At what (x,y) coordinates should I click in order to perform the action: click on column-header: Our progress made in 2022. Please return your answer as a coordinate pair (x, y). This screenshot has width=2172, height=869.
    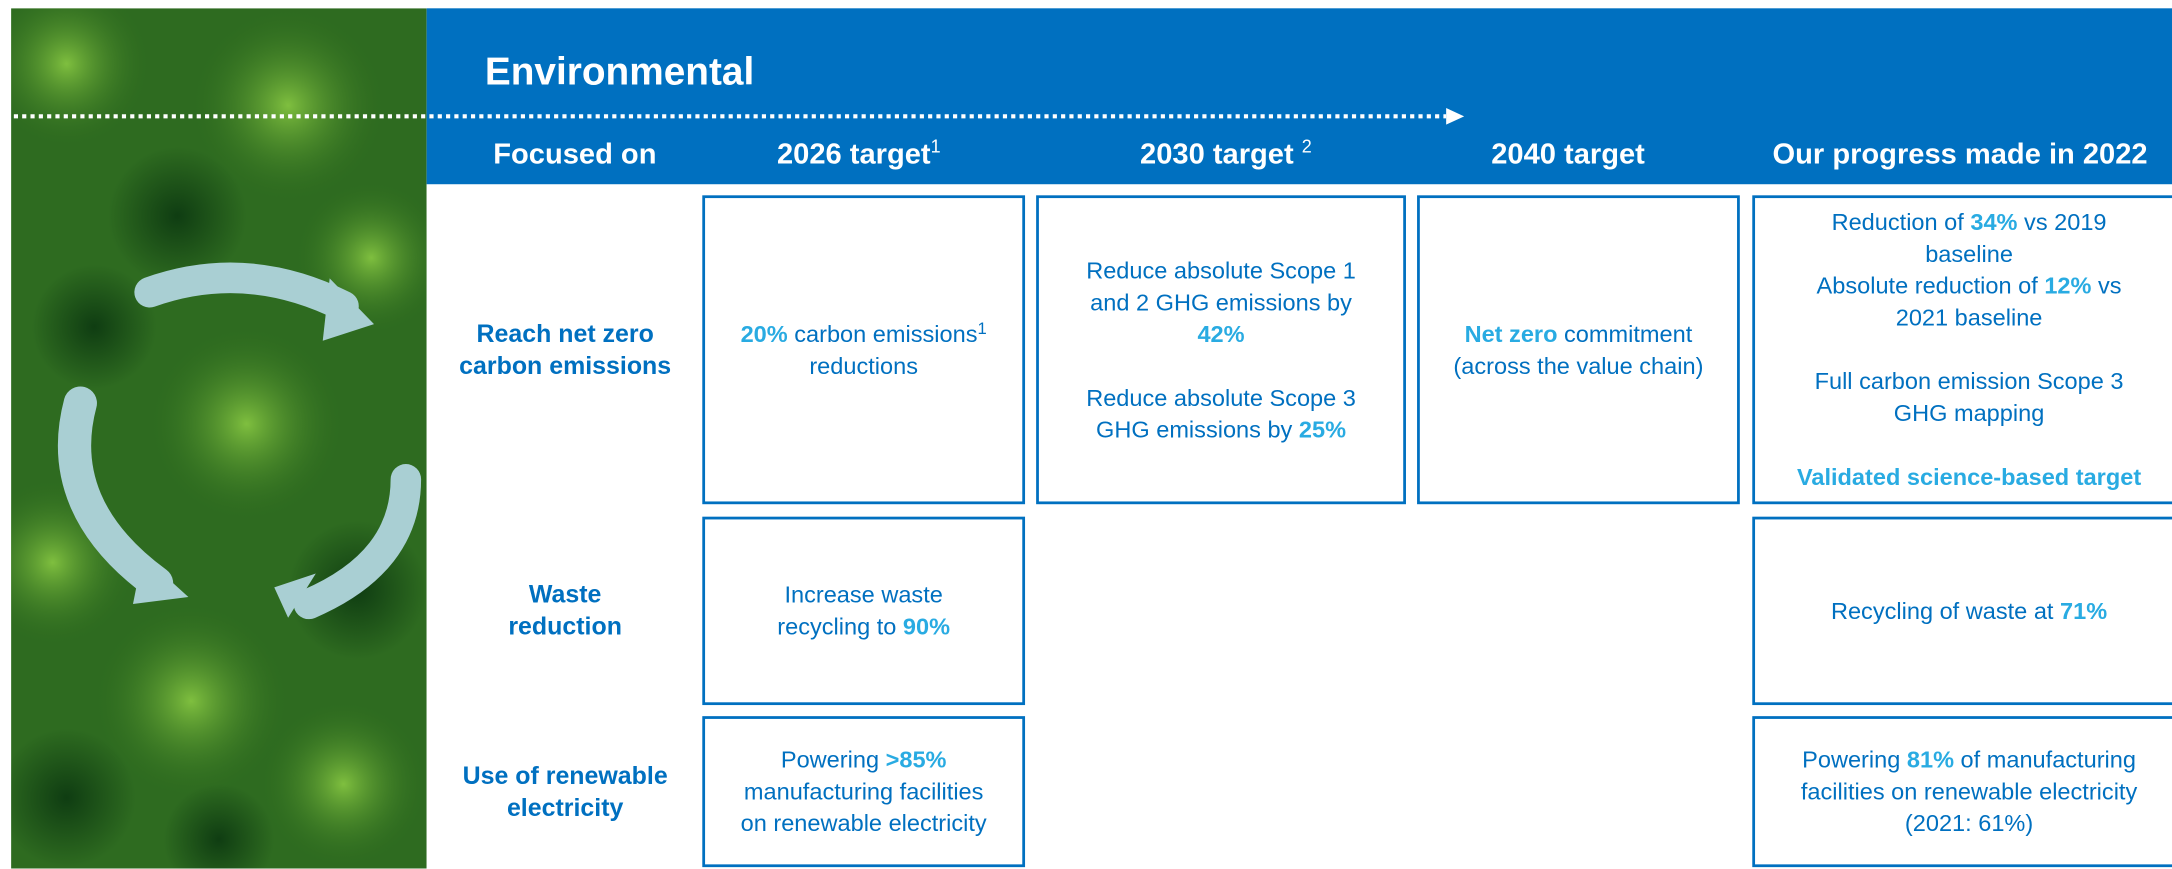
    Looking at the image, I should click on (1960, 155).